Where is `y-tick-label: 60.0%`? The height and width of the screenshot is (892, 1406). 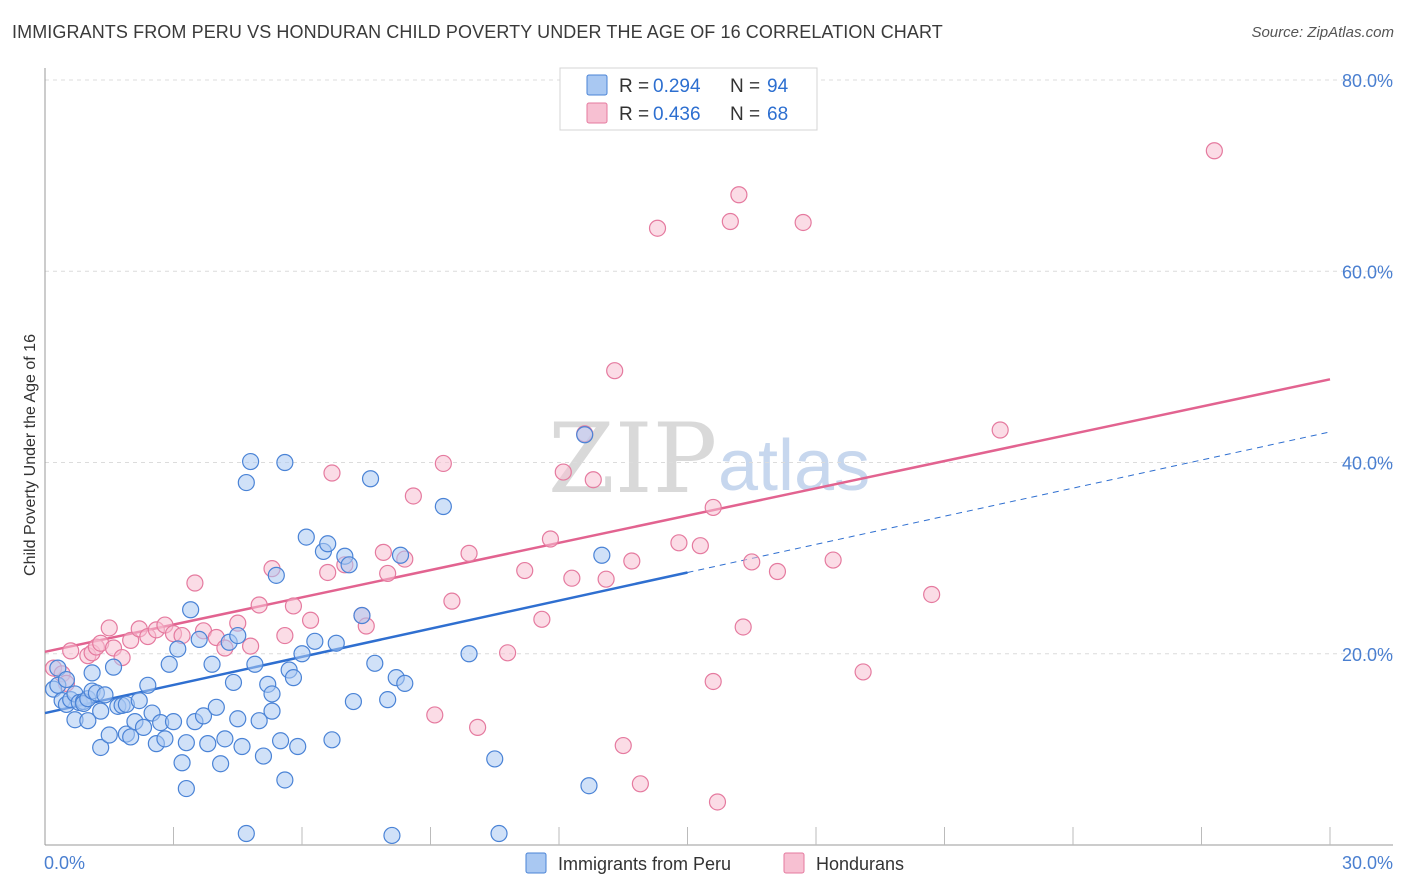
y-tick-label: 60.0% is located at coordinates (1367, 272).